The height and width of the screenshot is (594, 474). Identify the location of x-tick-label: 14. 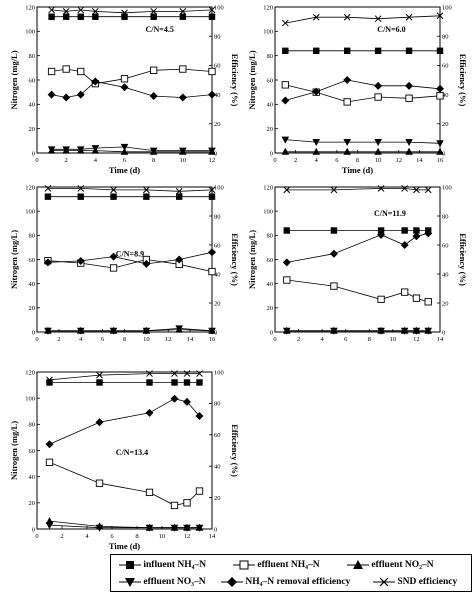
(212, 536).